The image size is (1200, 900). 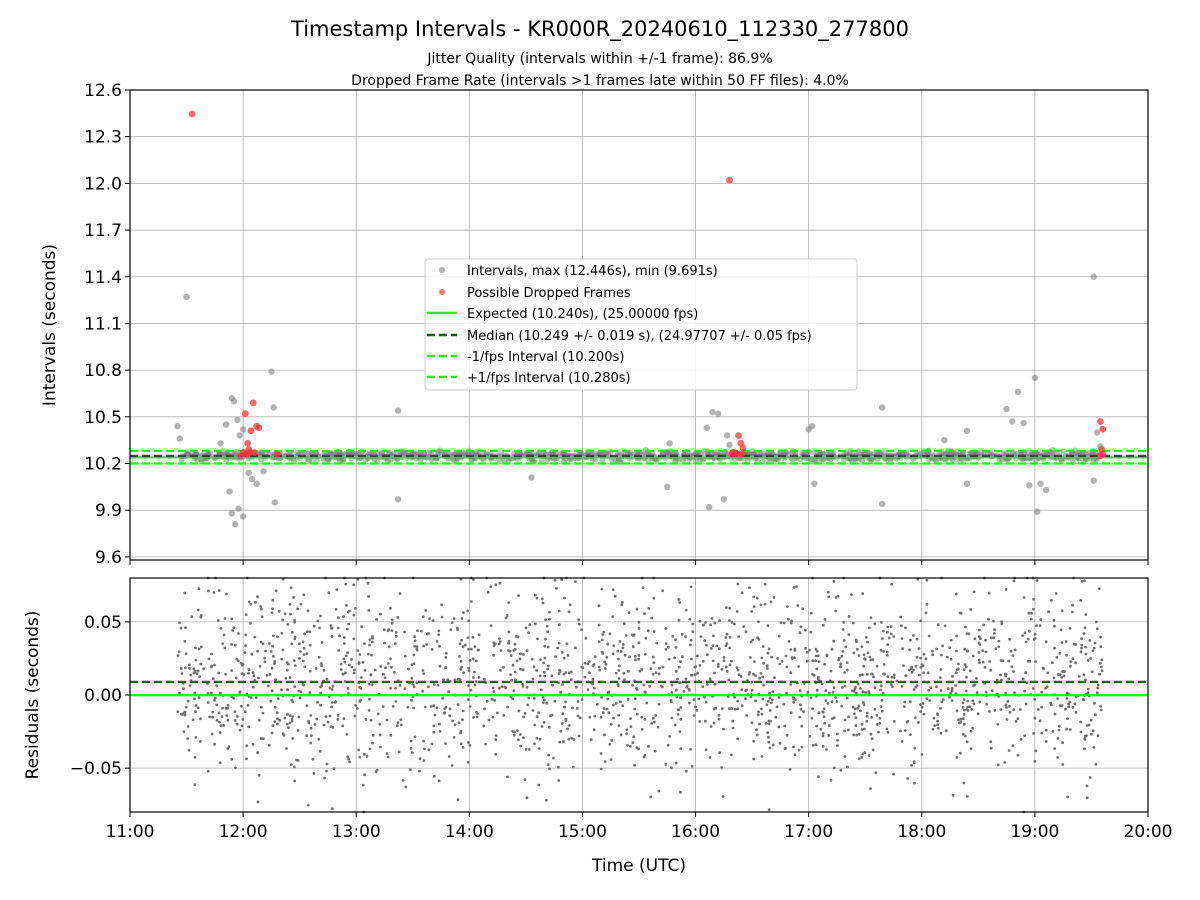 What do you see at coordinates (592, 271) in the screenshot?
I see `legend-label-intervals: Intervals, max (12.446s), min (9.691s)` at bounding box center [592, 271].